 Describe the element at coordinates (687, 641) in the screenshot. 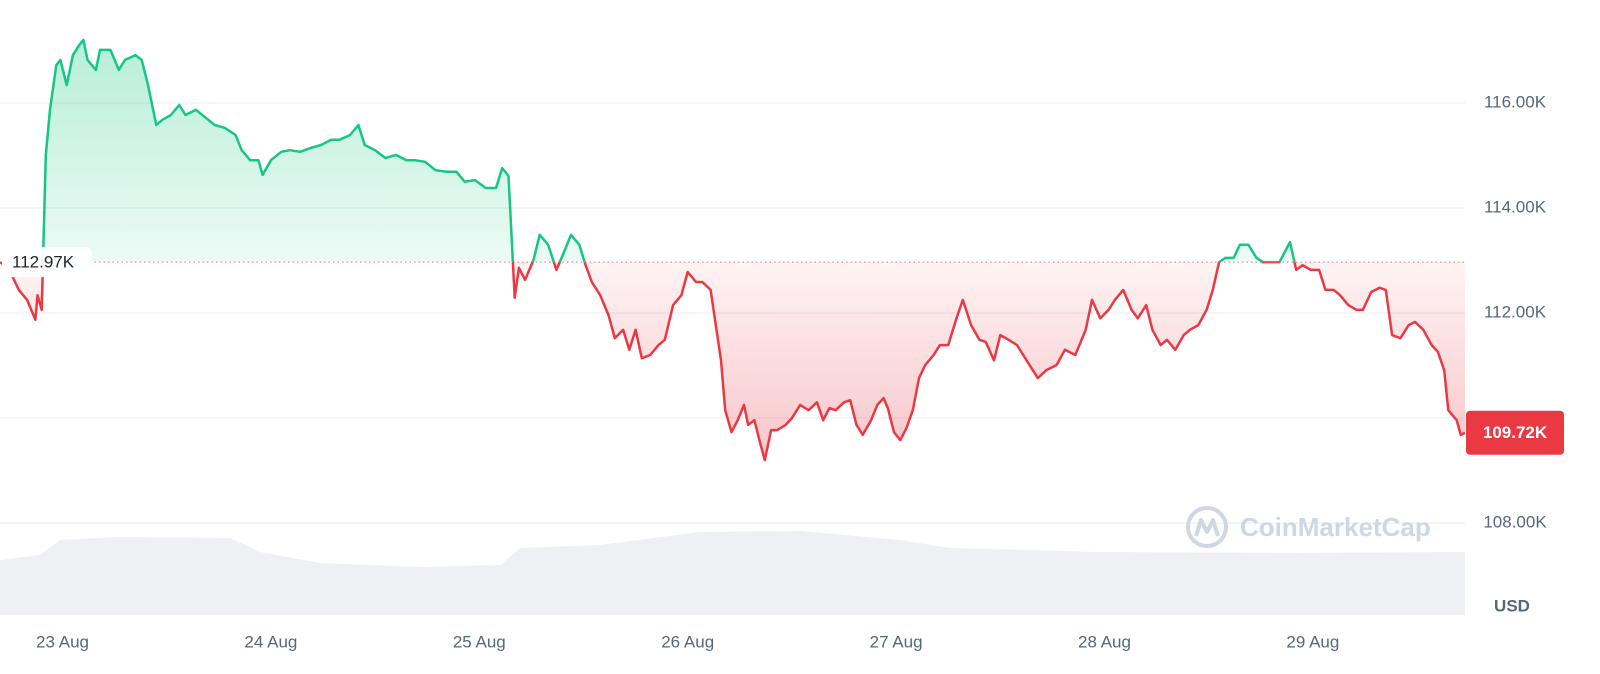

I see `x-tick-label: 26 Aug` at that location.